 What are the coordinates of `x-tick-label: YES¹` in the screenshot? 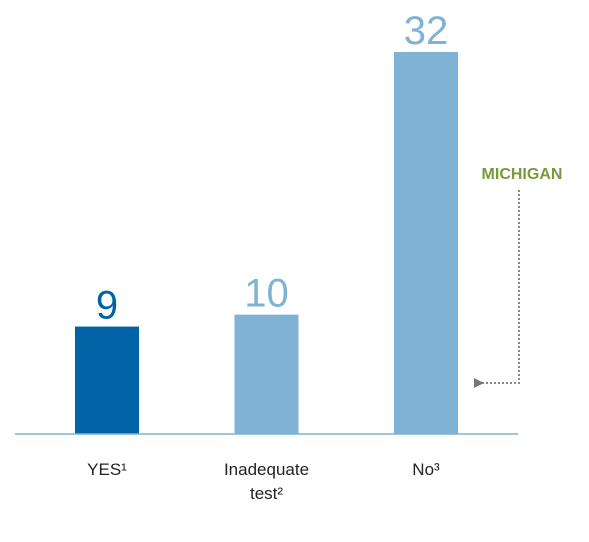 It's located at (107, 469).